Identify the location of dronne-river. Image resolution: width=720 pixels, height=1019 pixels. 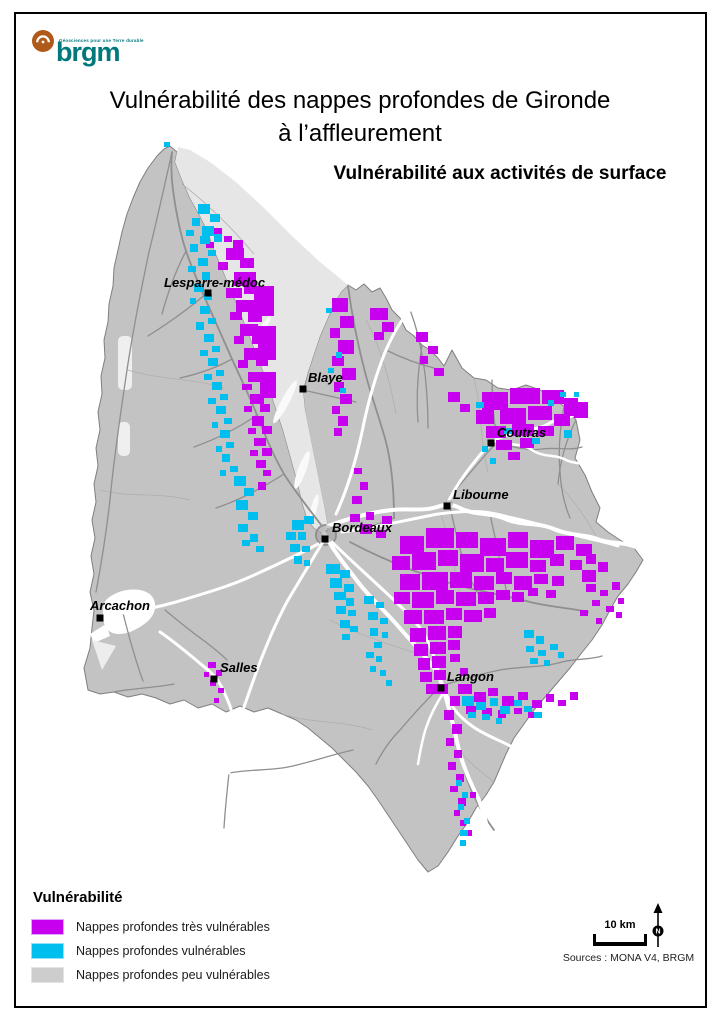
(541, 453).